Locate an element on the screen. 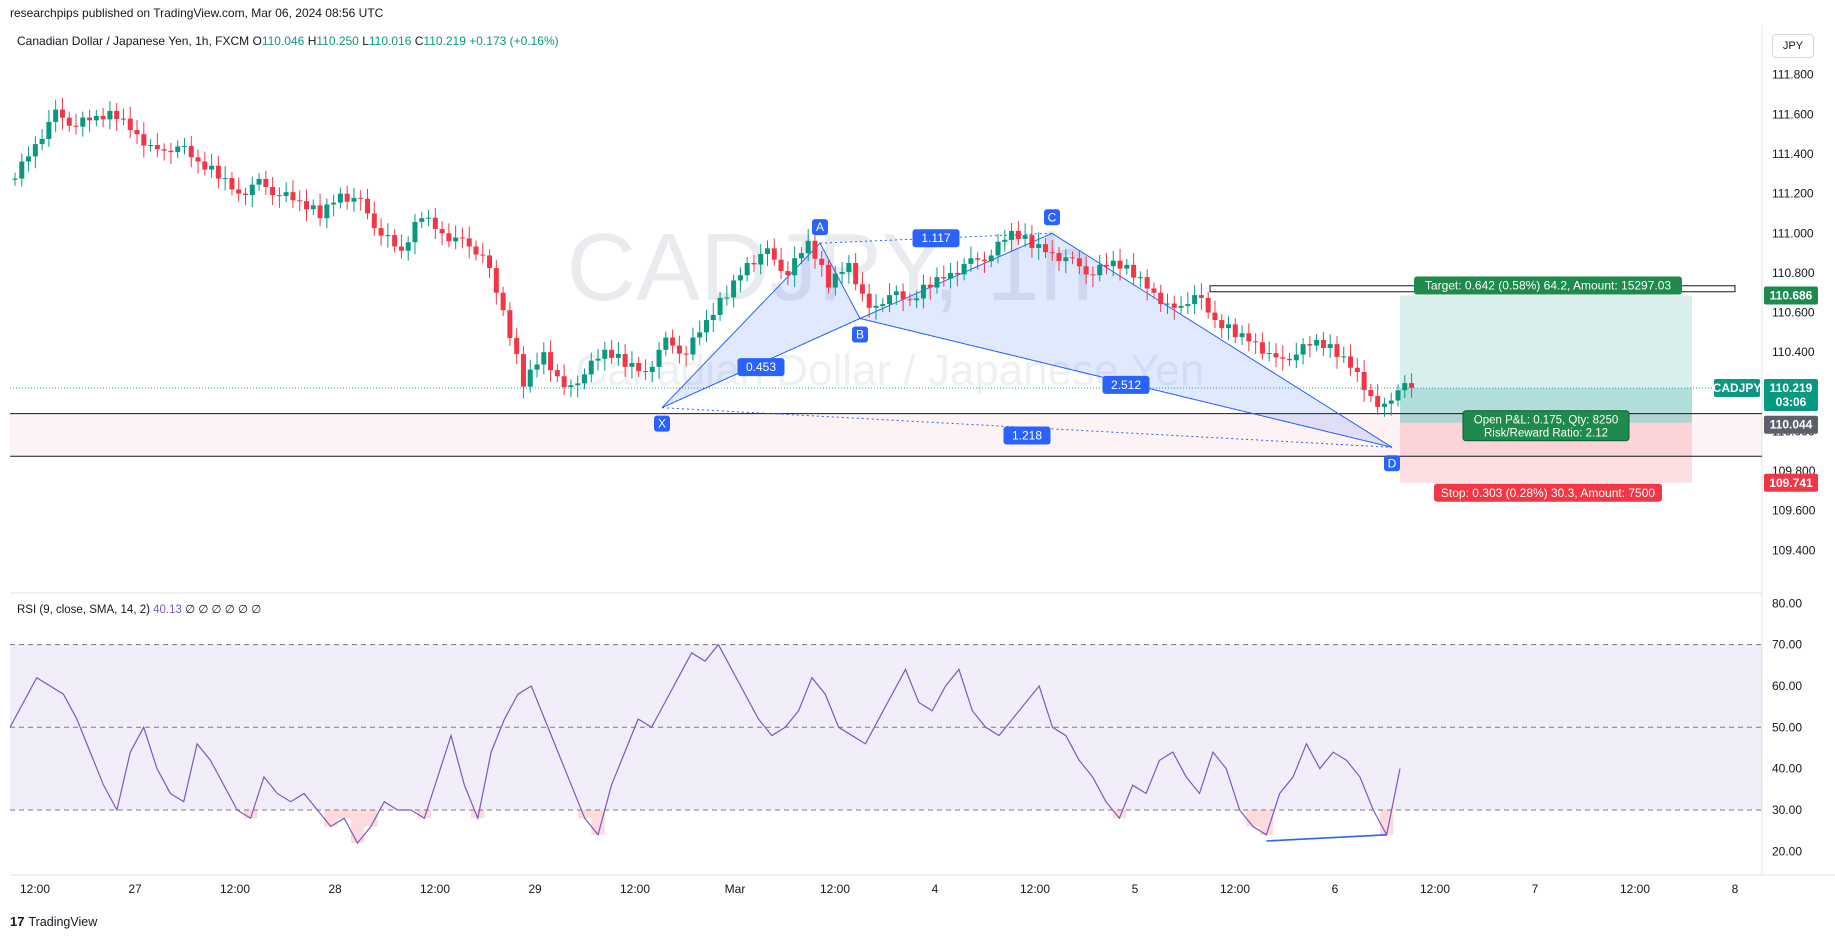 This screenshot has width=1835, height=939. footer-brand: 17 TradingView is located at coordinates (53, 921).